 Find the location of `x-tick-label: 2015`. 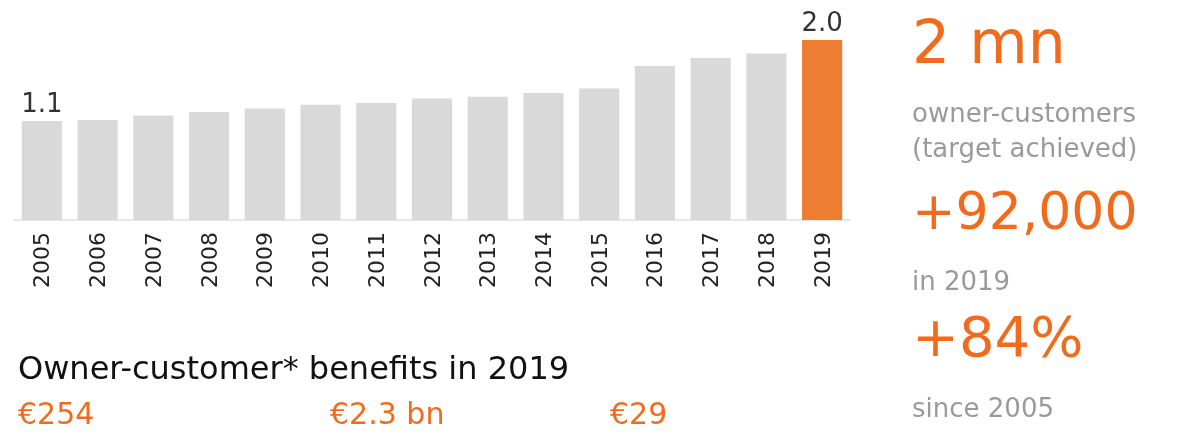

x-tick-label: 2015 is located at coordinates (599, 260).